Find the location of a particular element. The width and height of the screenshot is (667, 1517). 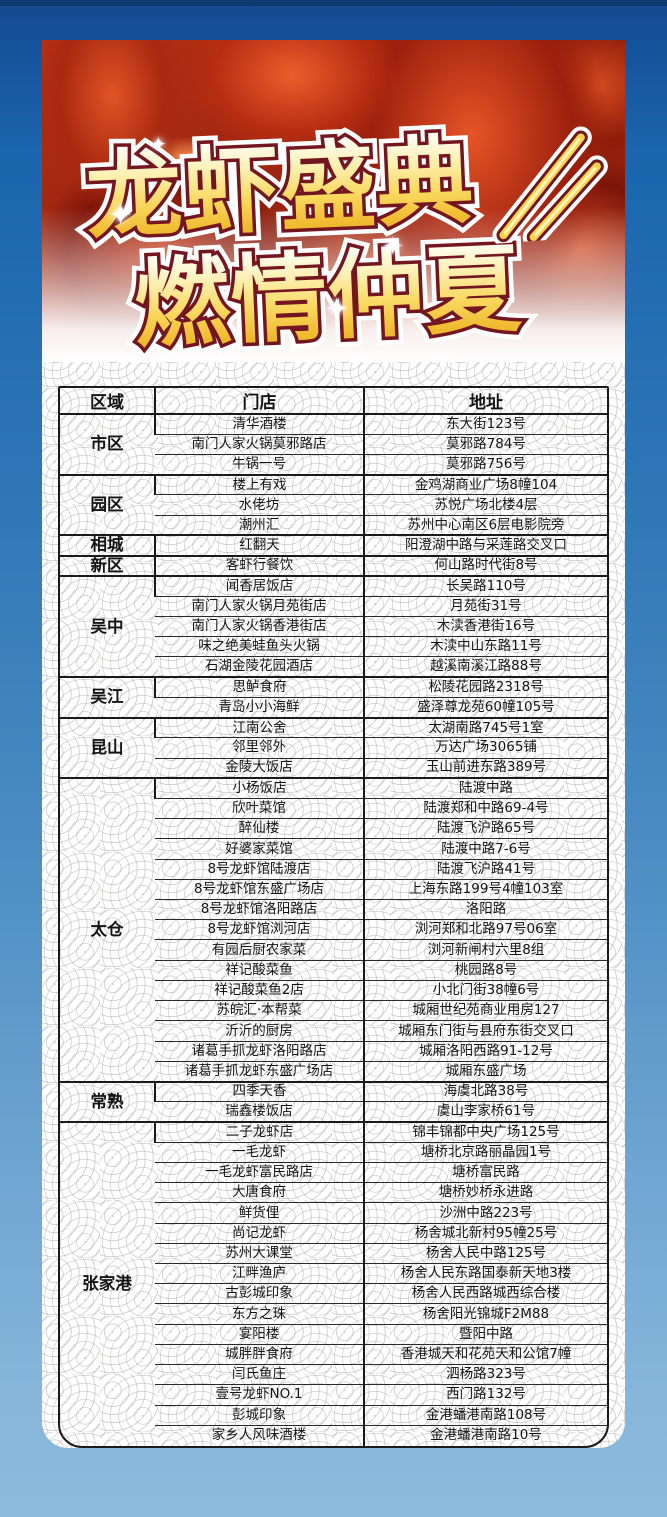

table-row: 壹号龙虾NO.1 西门路132号 is located at coordinates (333, 1394).